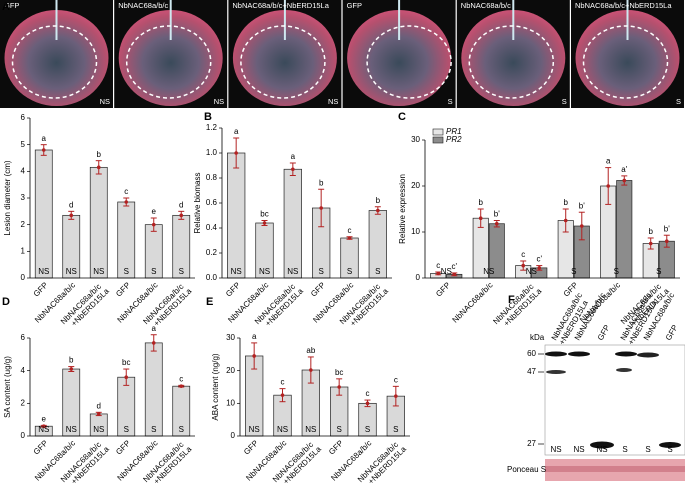  What do you see at coordinates (23, 250) in the screenshot?
I see `y-tick-label: 1` at bounding box center [23, 250].